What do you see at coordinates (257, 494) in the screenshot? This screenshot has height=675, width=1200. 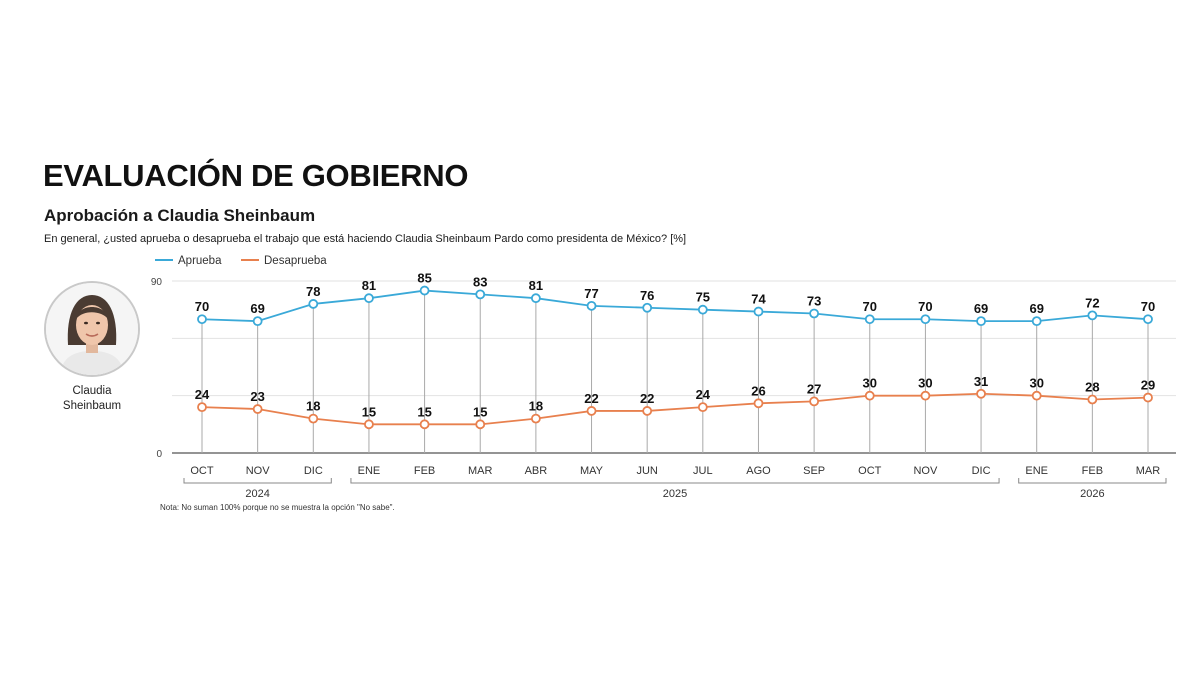 I see `year-label-2024: 2024` at bounding box center [257, 494].